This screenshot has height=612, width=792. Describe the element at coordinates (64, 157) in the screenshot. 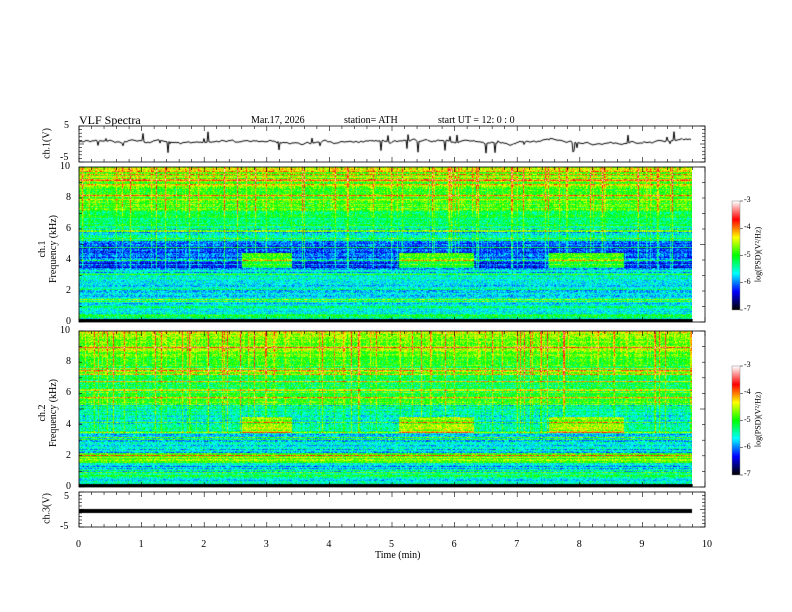

I see `ch1-tick-bottom: -5` at that location.